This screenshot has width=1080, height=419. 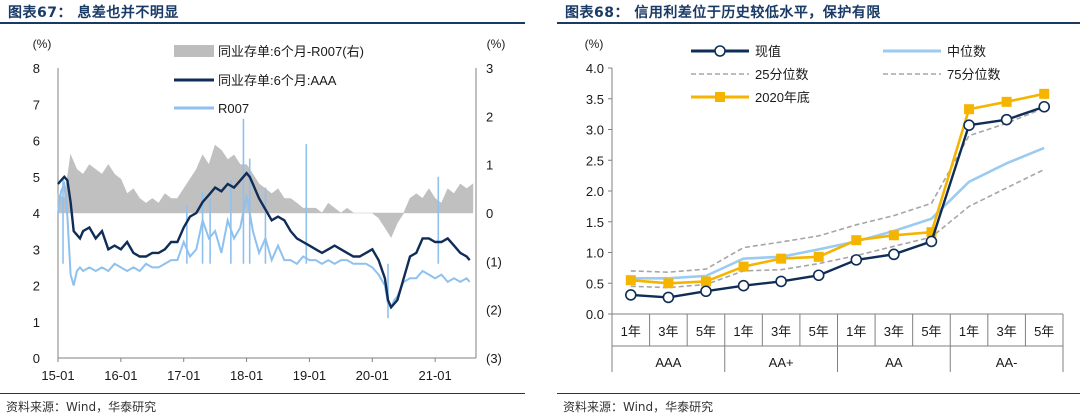 I want to click on y-tick-label: 1.0, so click(x=595, y=253).